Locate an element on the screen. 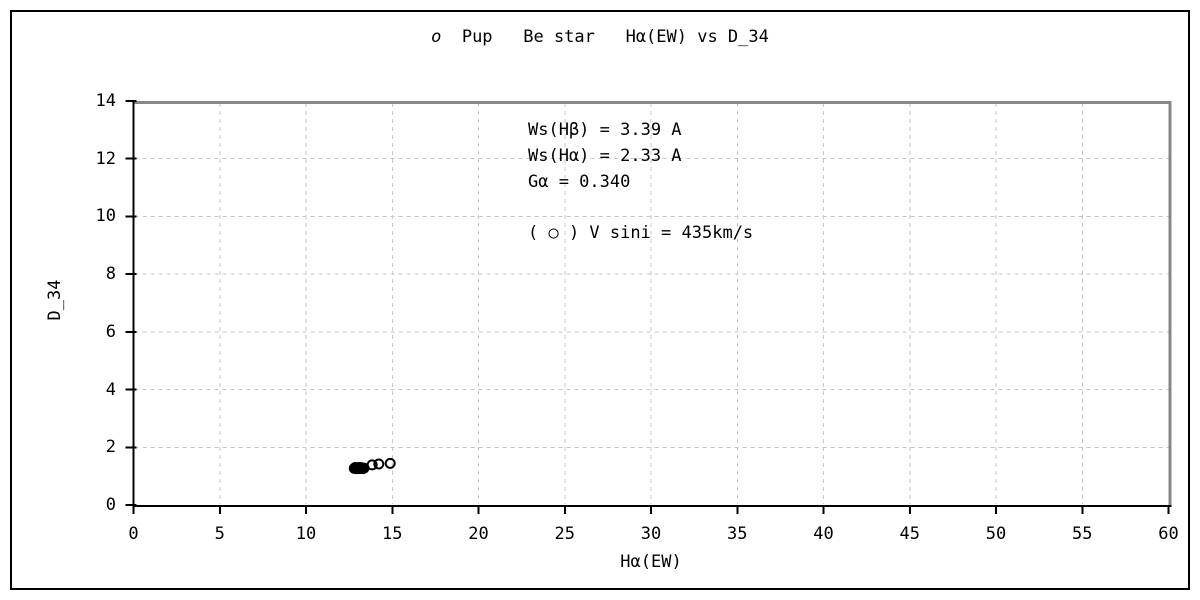 The height and width of the screenshot is (600, 1200). annotation-ws-halpha: Ws(Hα) = 2.33 A is located at coordinates (605, 156).